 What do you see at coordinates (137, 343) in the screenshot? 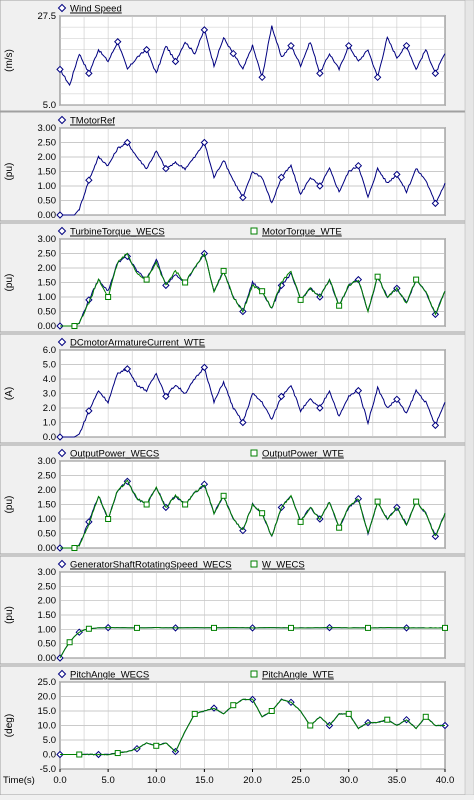
I see `legend-label: DCmotorArmatureCurrent_WTE` at bounding box center [137, 343].